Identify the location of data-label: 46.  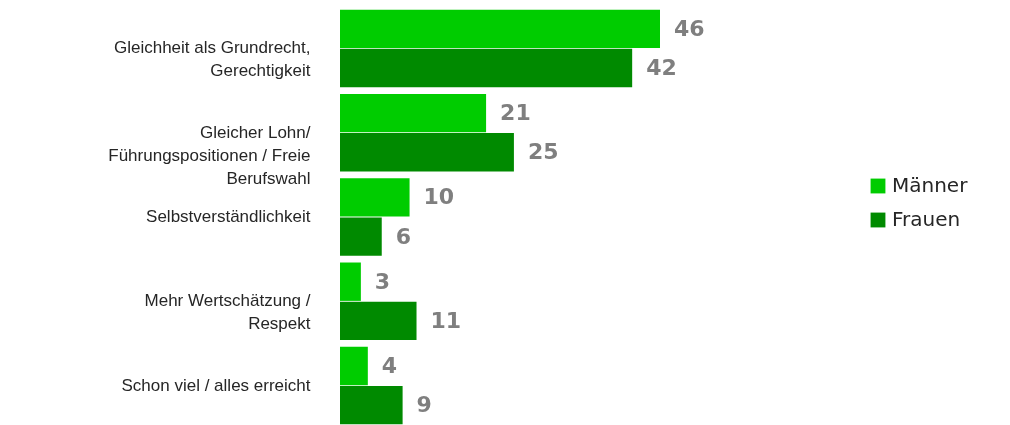
(689, 28).